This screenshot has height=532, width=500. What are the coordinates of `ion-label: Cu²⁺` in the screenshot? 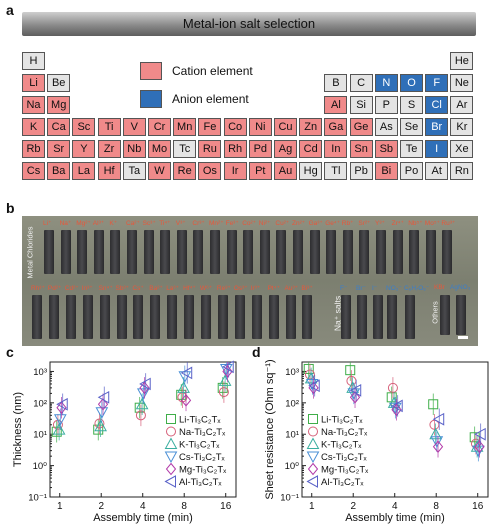 It's located at (282, 223).